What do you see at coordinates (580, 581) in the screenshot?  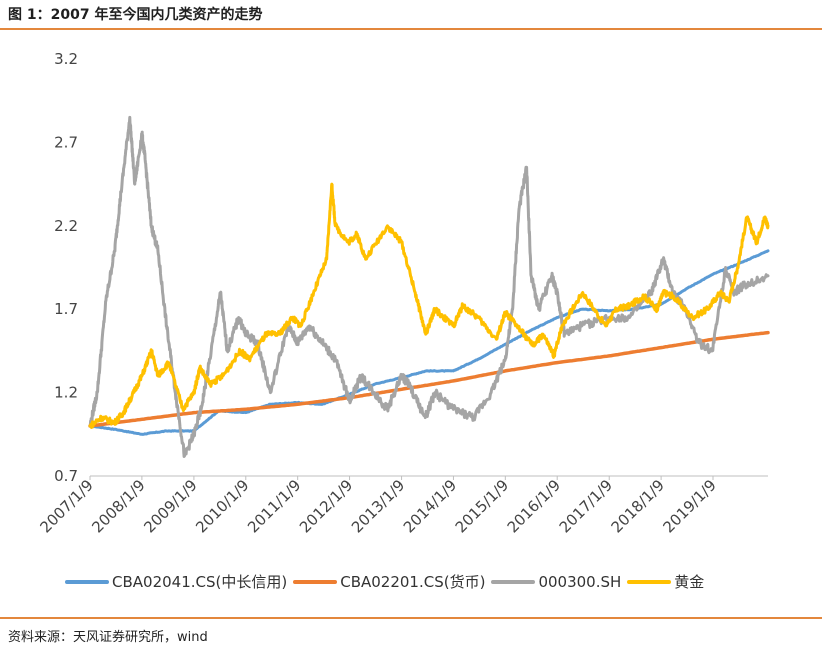 I see `legend-label: 000300.SH` at bounding box center [580, 581].